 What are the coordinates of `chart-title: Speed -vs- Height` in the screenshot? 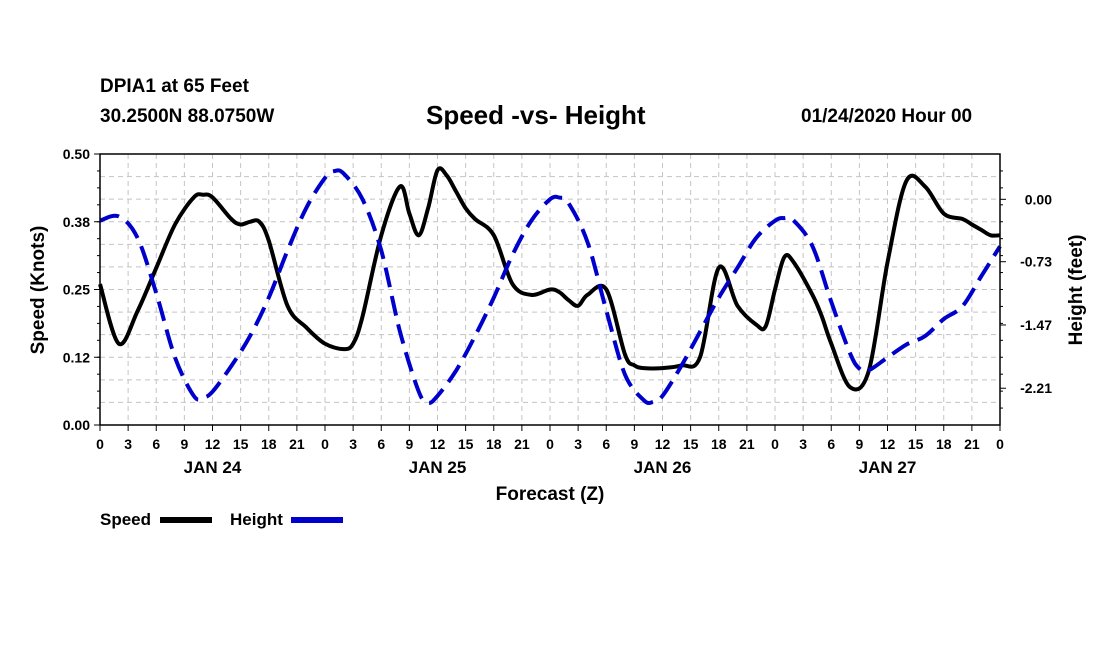 It's located at (536, 115).